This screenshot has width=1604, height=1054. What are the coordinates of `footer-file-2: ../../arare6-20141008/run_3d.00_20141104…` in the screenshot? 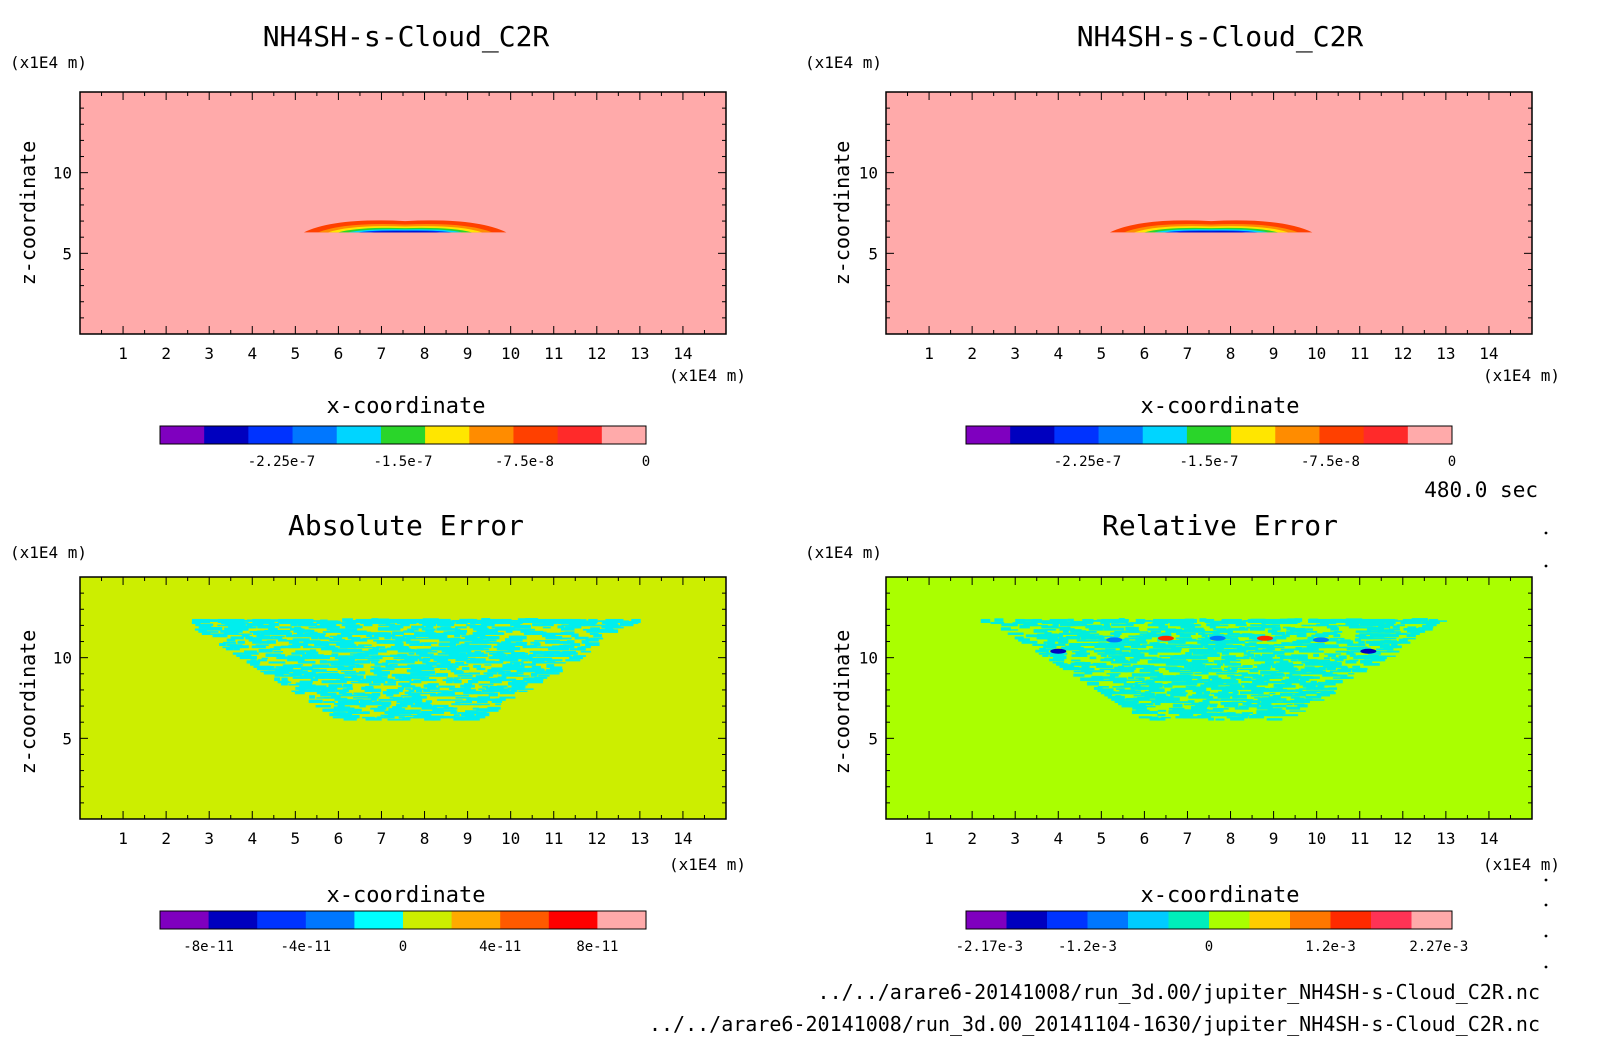 It's located at (1094, 1024).